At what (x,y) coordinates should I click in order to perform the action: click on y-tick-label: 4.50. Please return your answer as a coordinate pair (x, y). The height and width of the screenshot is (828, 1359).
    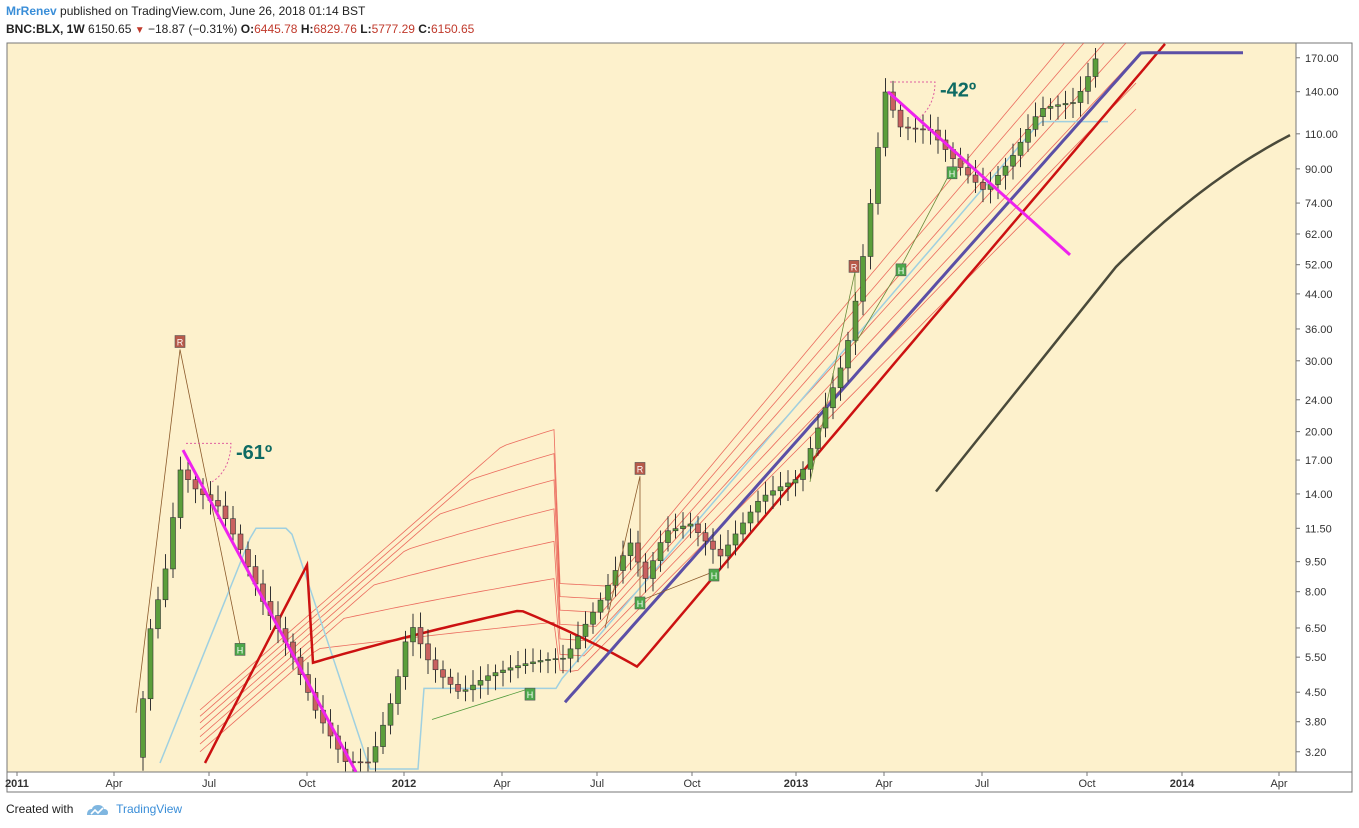
    Looking at the image, I should click on (1315, 693).